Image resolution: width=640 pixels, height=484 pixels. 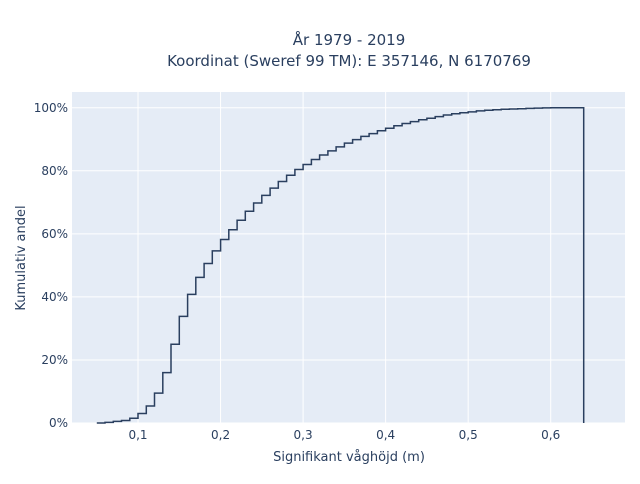 I want to click on x-tick-label: 0,5, so click(x=468, y=435).